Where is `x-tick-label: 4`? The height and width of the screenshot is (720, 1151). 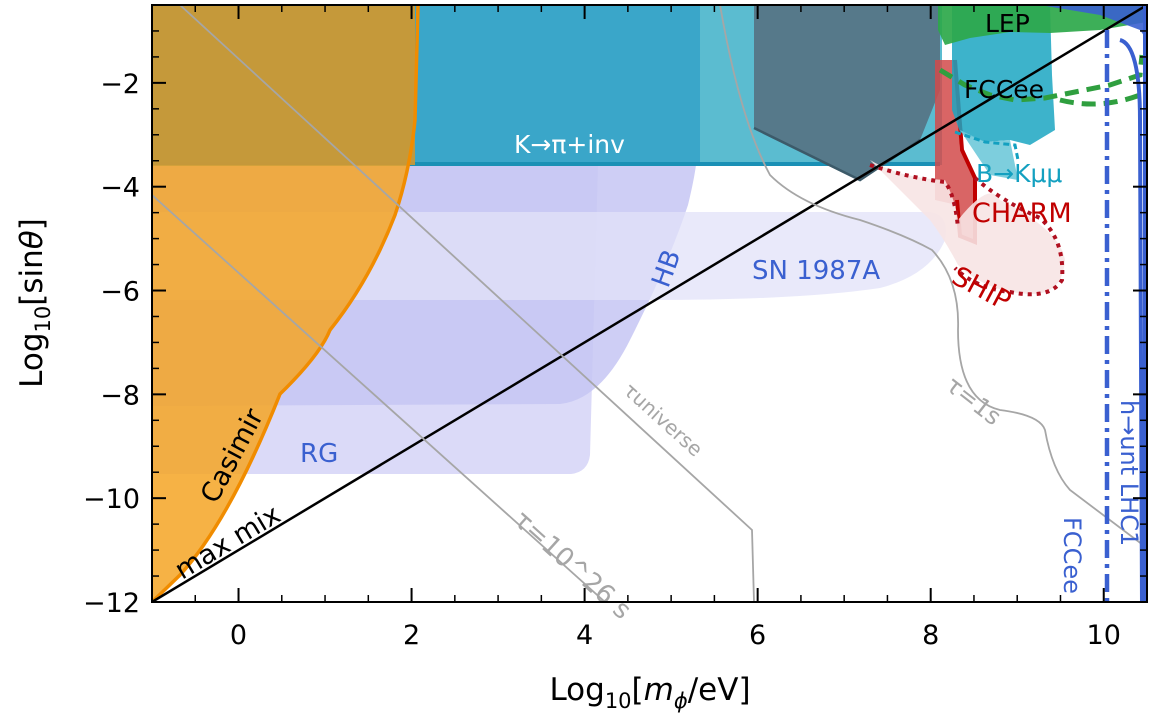
x-tick-label: 4 is located at coordinates (584, 635).